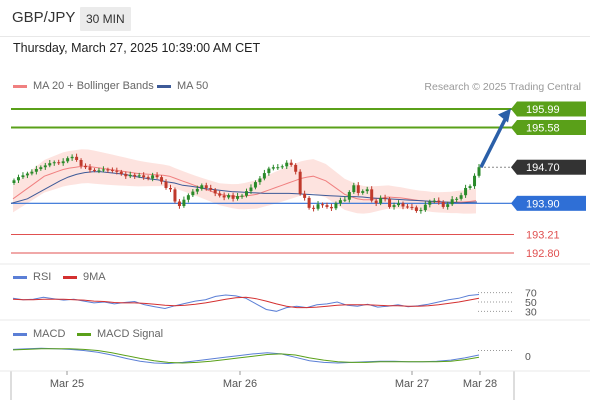 This screenshot has height=400, width=590. Describe the element at coordinates (94, 277) in the screenshot. I see `legend-rsi-ma-label: 9MA` at that location.